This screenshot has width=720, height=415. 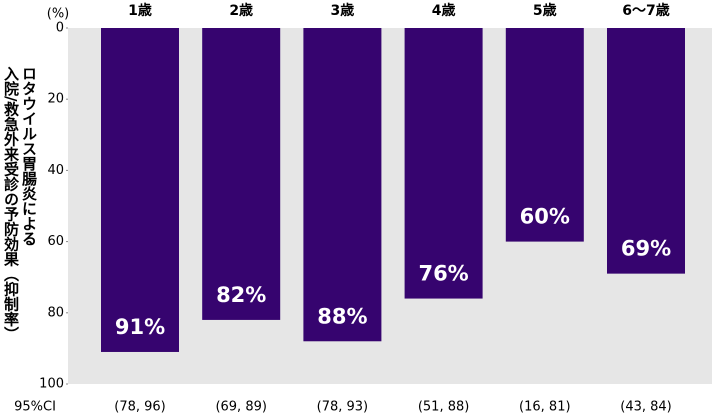 I want to click on x-tick-label: 4歳, so click(x=444, y=10).